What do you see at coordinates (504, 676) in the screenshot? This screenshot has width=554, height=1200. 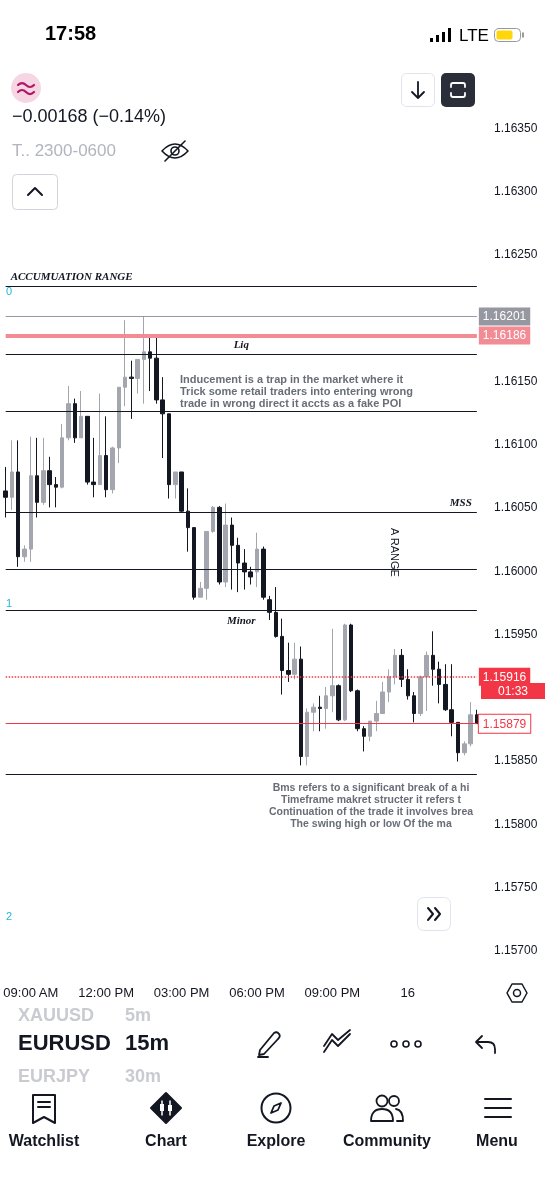 I see `ref-line-label: 1.15916` at bounding box center [504, 676].